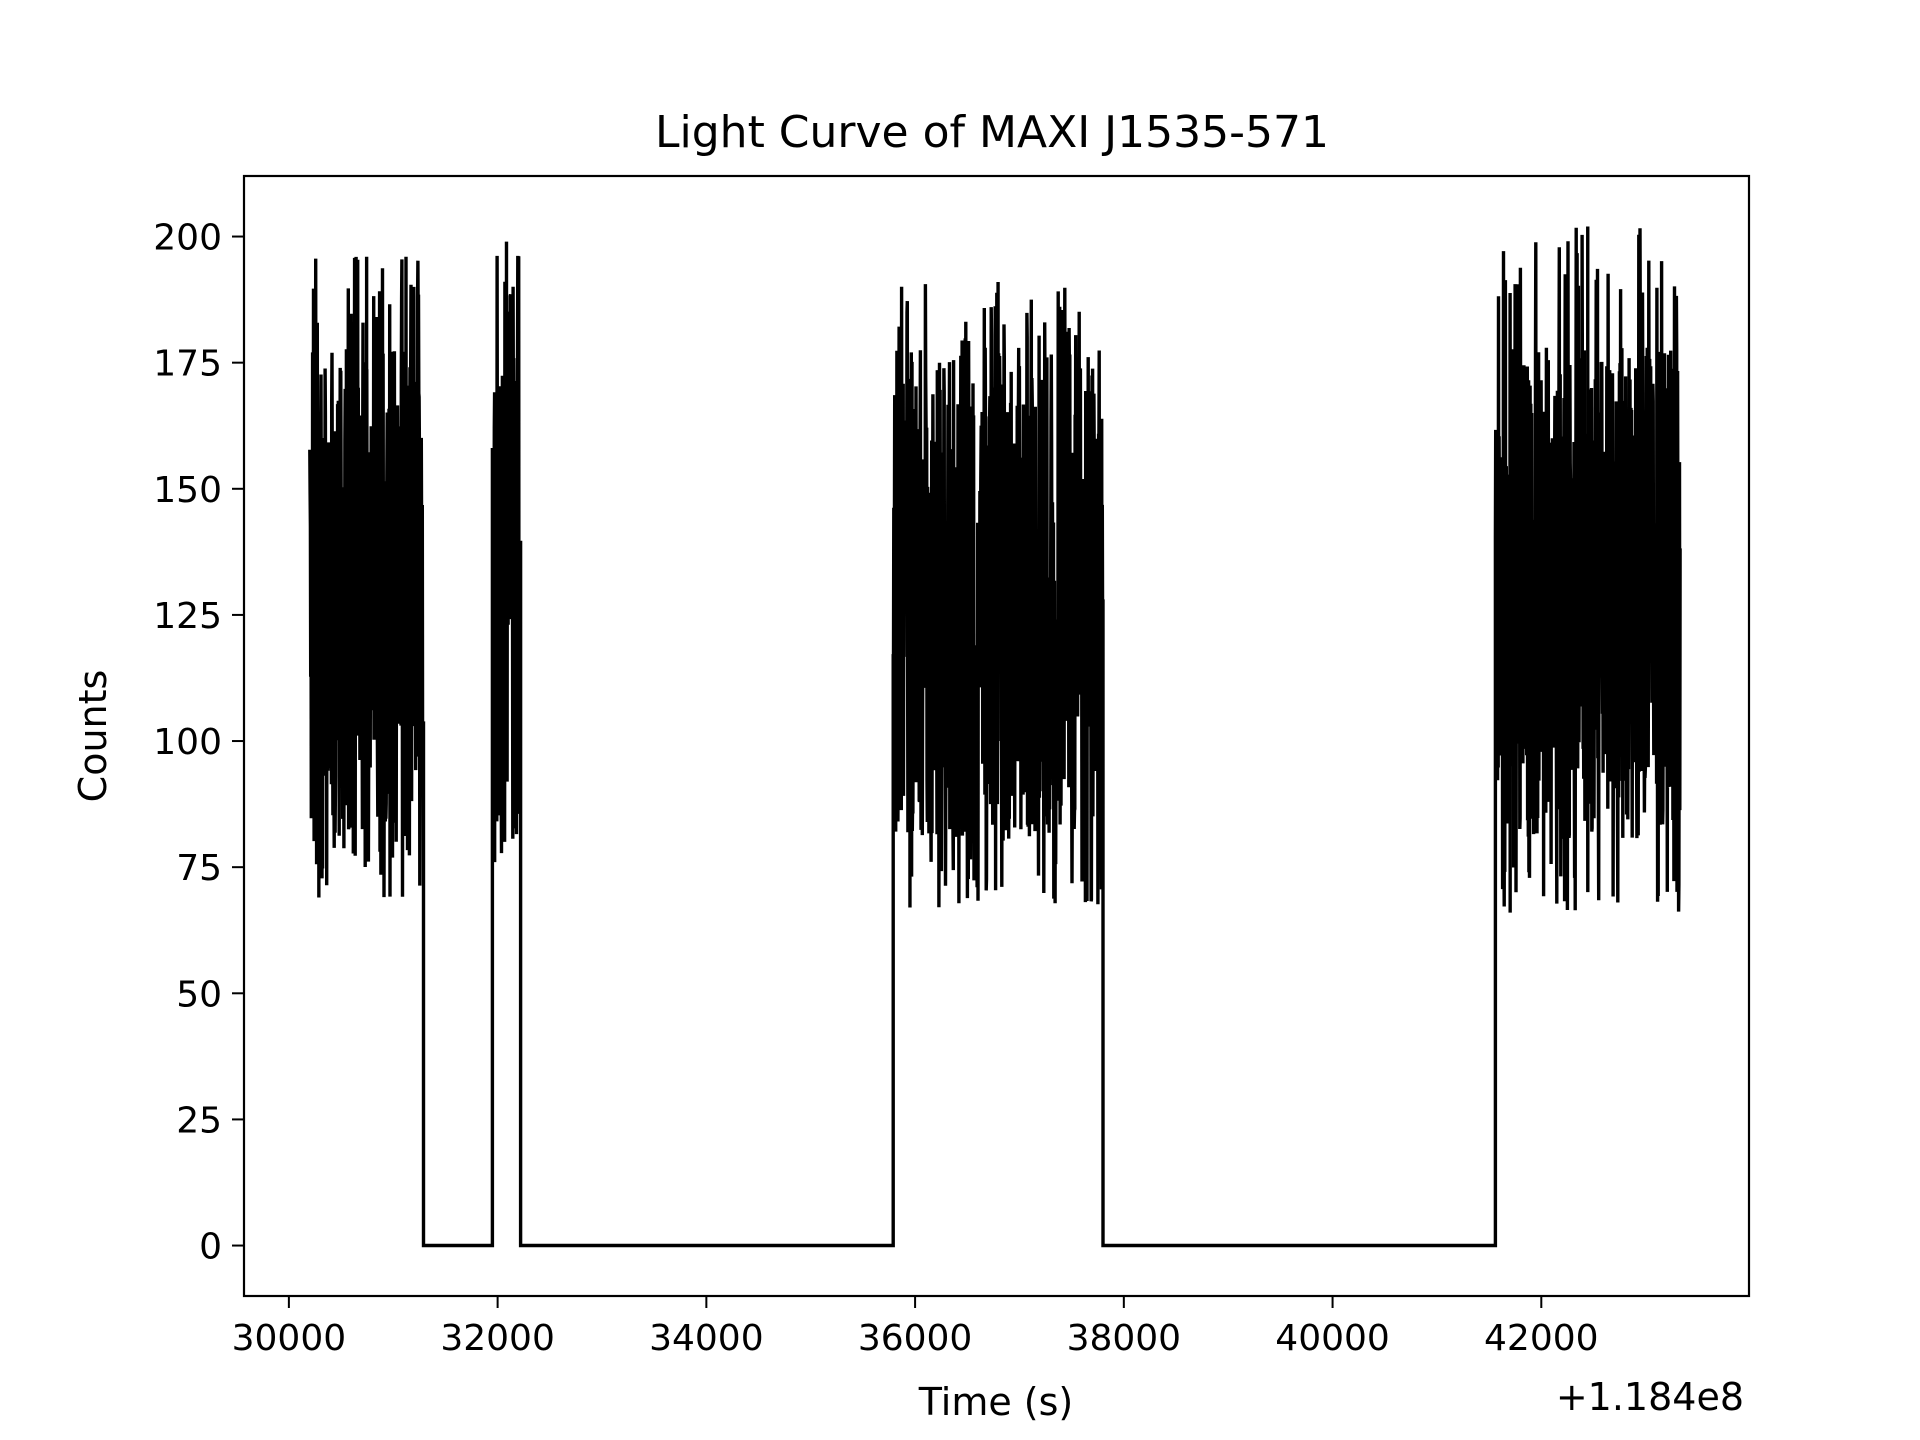 Image resolution: width=1920 pixels, height=1440 pixels. I want to click on x-offset-label: +1.184e8, so click(1650, 1397).